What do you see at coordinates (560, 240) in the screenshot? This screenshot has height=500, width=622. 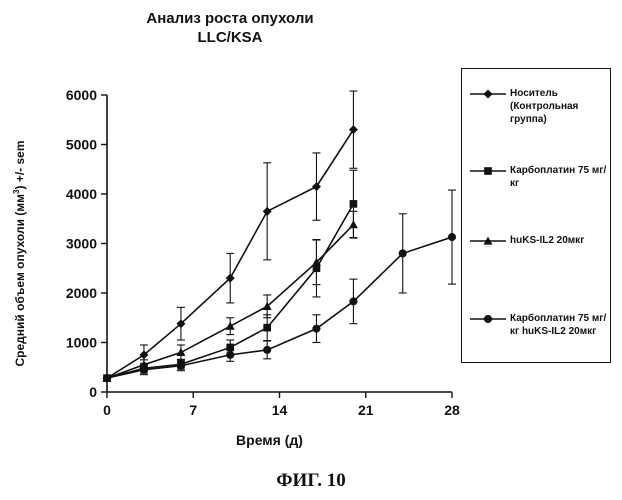 I see `legend-label: huKS-IL2 20мкг` at bounding box center [560, 240].